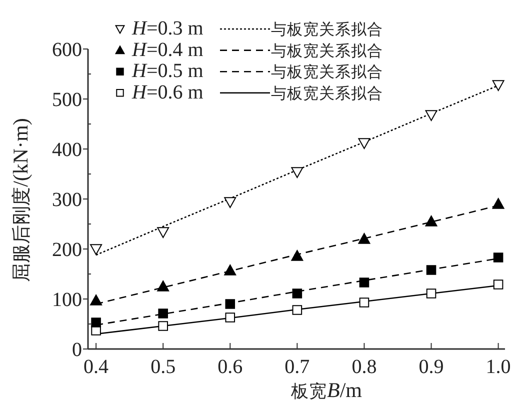 Image resolution: width=522 pixels, height=406 pixels. I want to click on y-tick-label: 300, so click(67, 200).